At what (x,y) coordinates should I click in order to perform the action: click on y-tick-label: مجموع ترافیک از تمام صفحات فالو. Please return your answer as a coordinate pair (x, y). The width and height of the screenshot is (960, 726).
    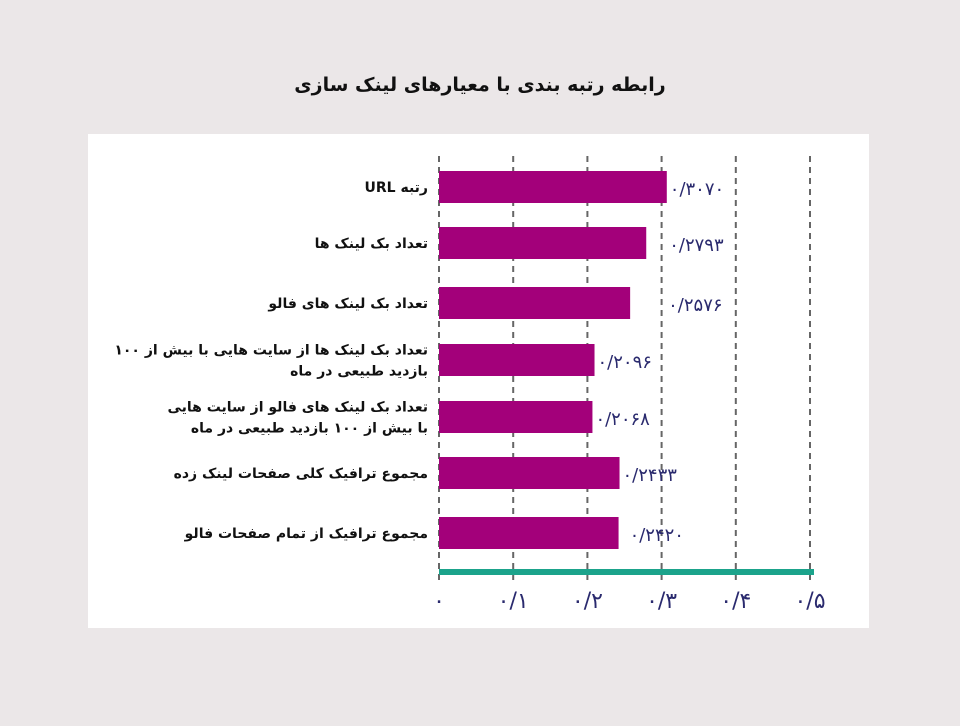
    Looking at the image, I should click on (306, 534).